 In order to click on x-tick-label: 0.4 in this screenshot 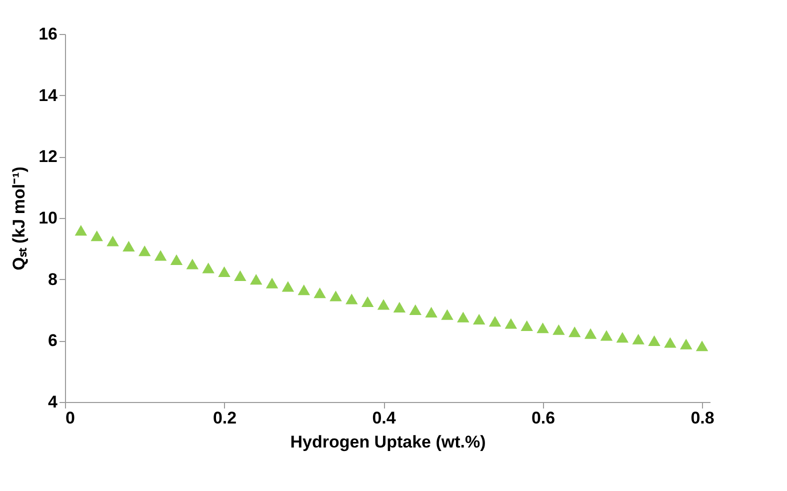, I will do `click(384, 418)`.